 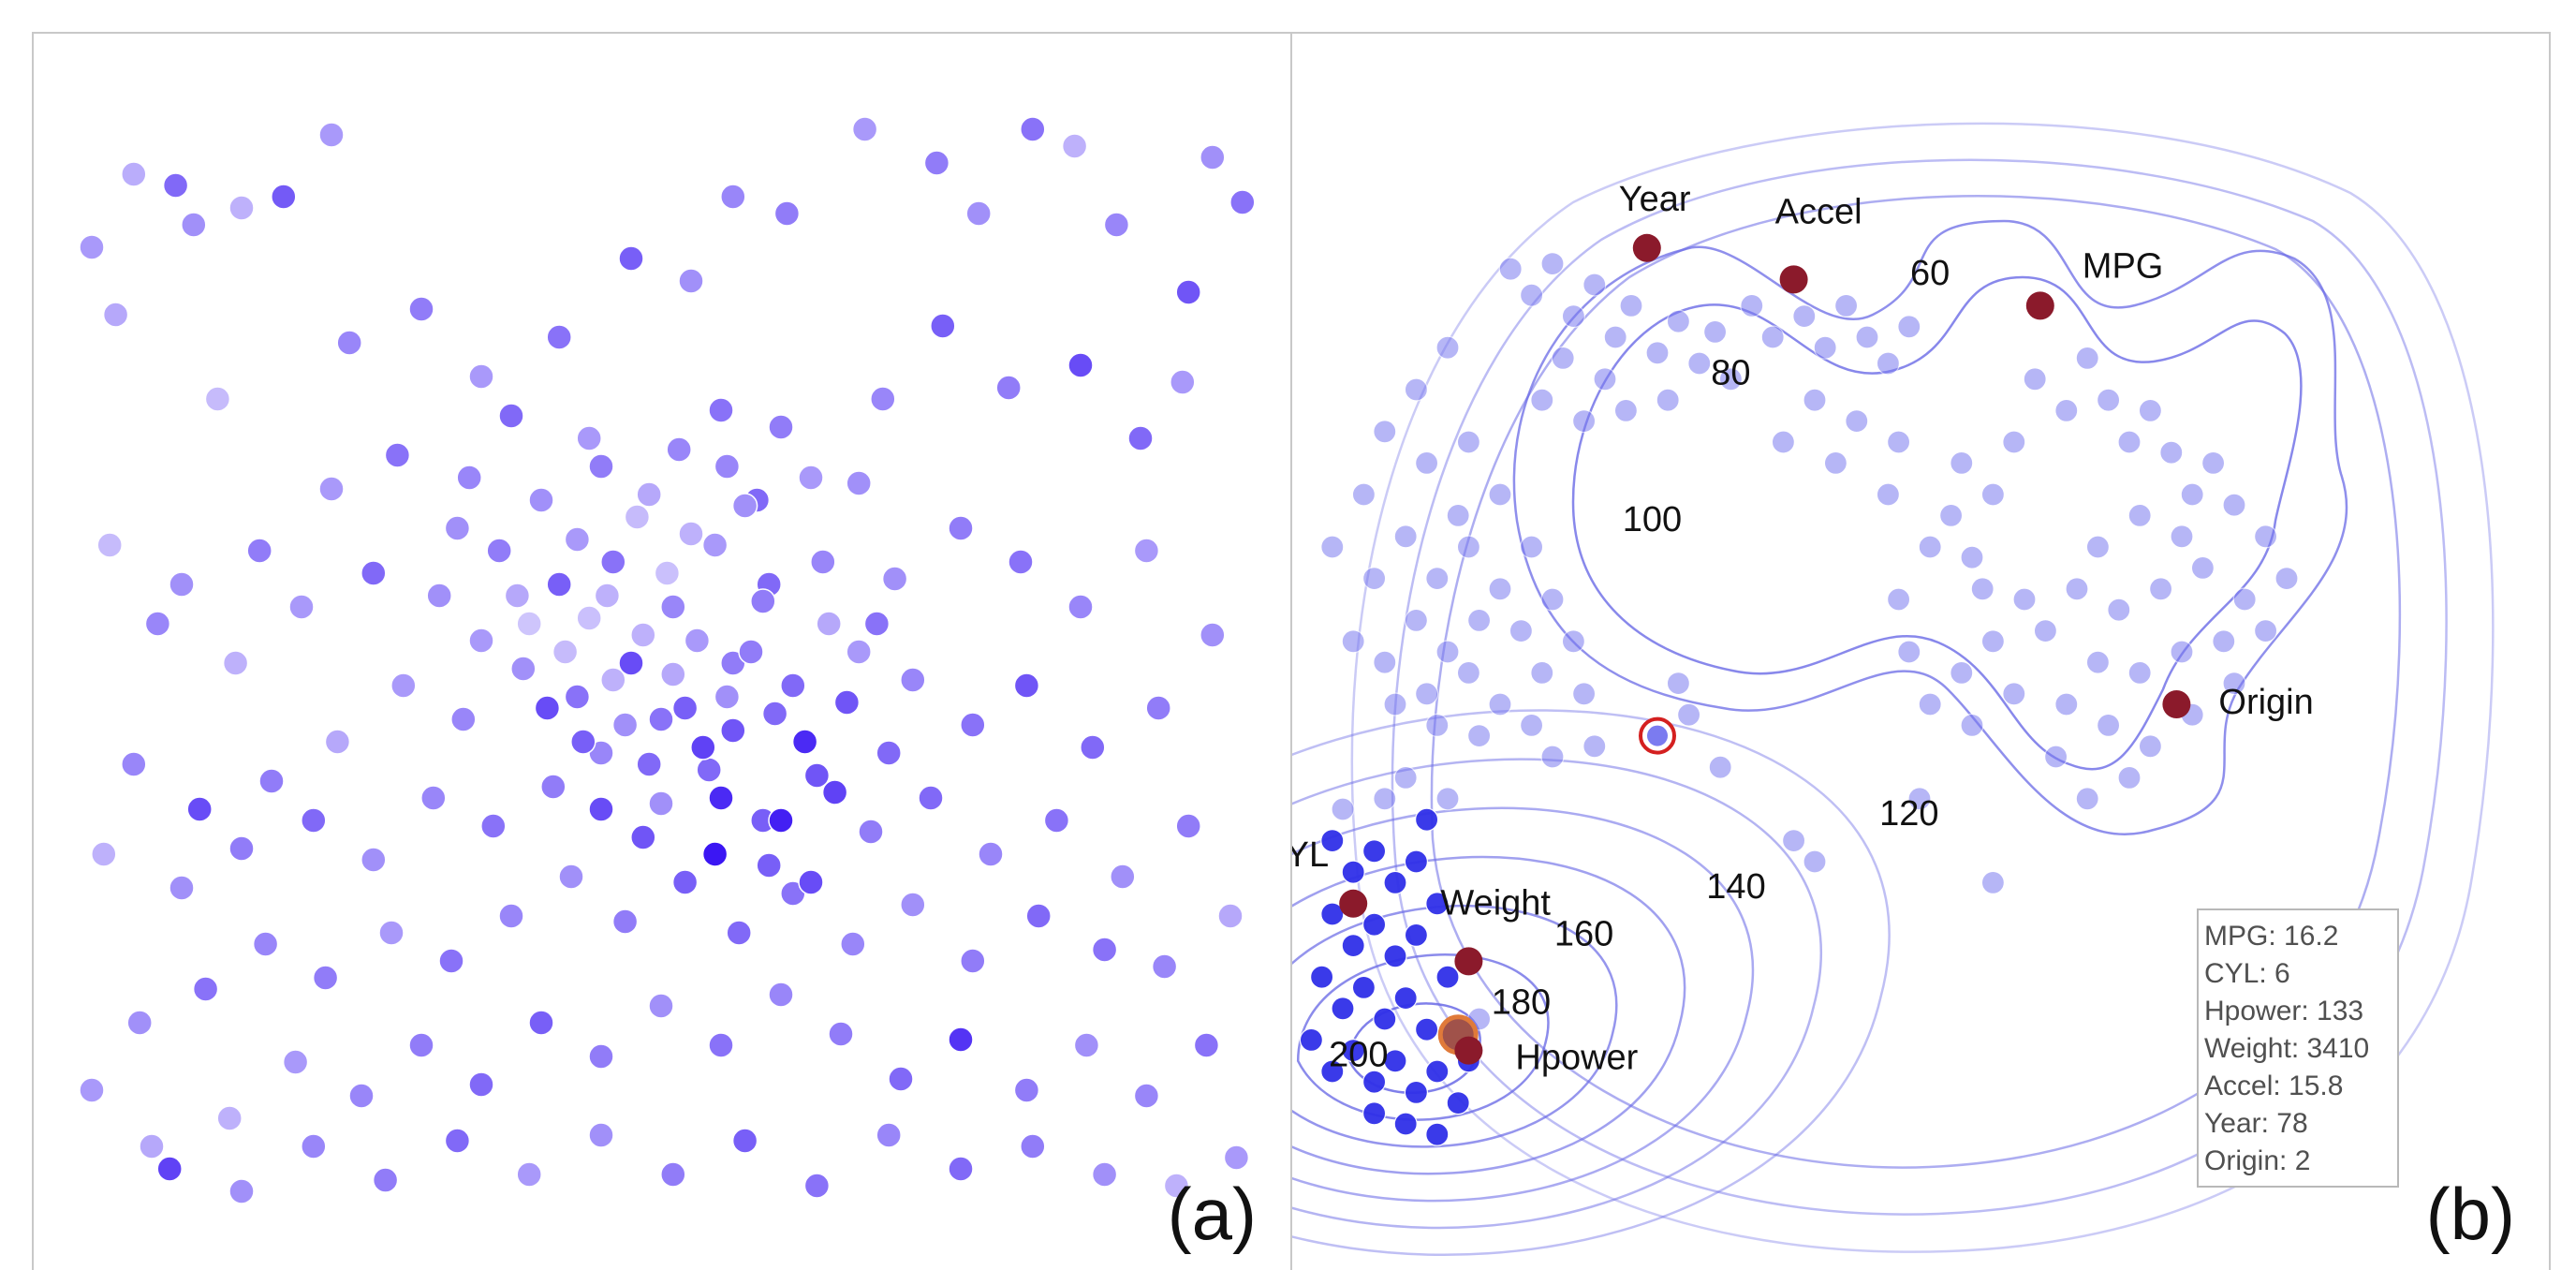 What do you see at coordinates (1468, 961) in the screenshot?
I see `dimension-anchor` at bounding box center [1468, 961].